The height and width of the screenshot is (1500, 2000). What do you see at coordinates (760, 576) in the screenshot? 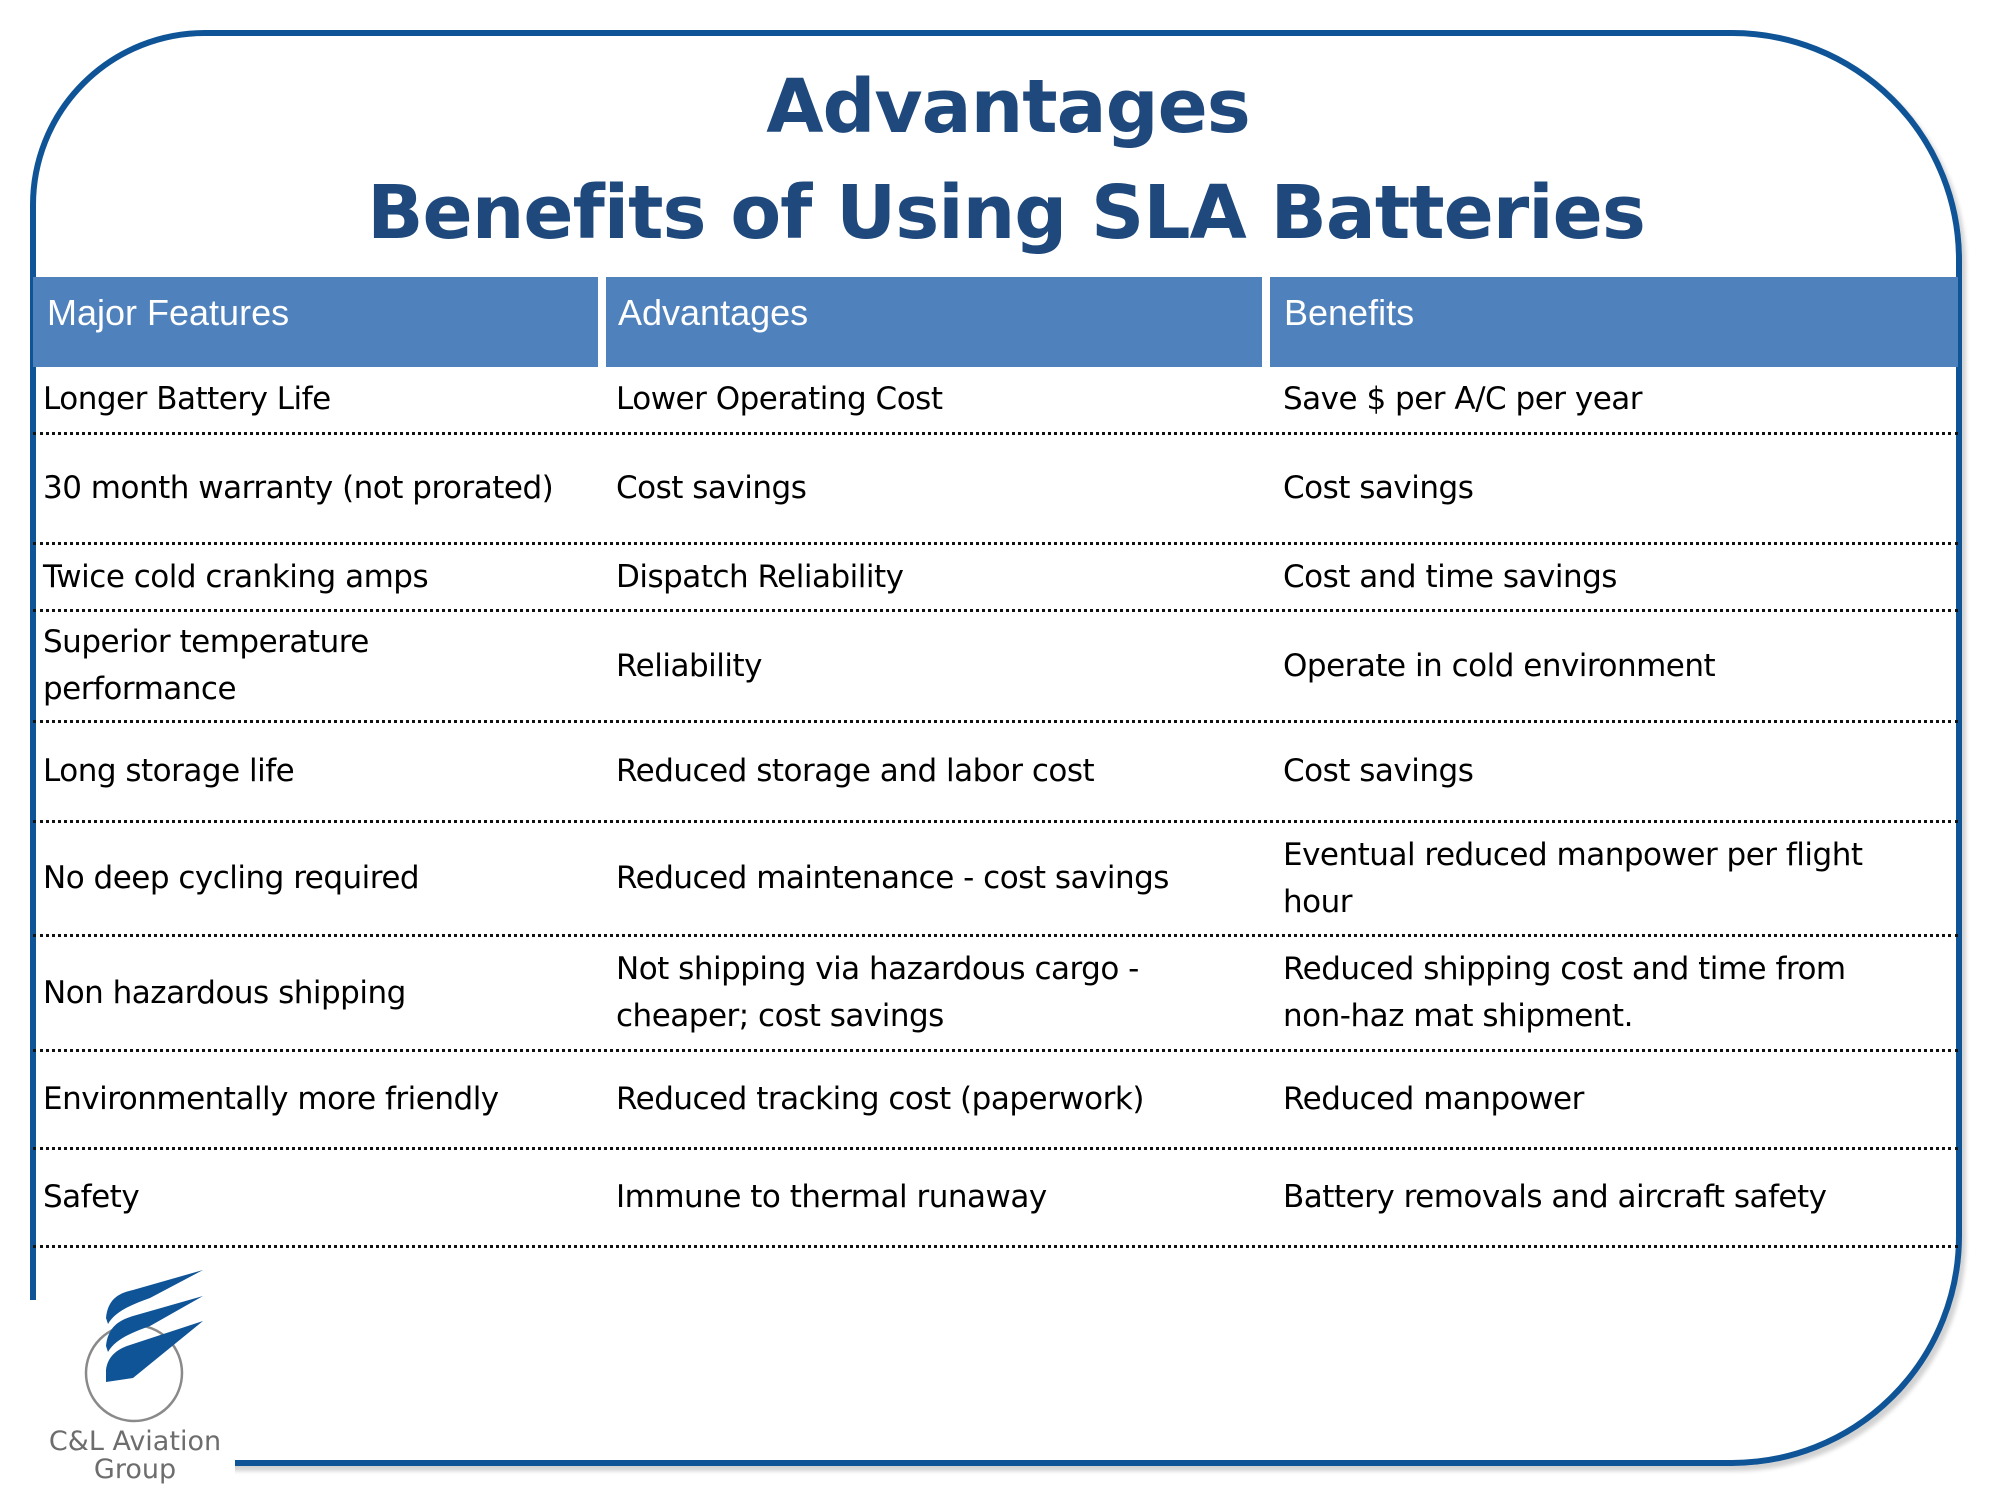
I see `cell-advantage: Dispatch Reliability` at bounding box center [760, 576].